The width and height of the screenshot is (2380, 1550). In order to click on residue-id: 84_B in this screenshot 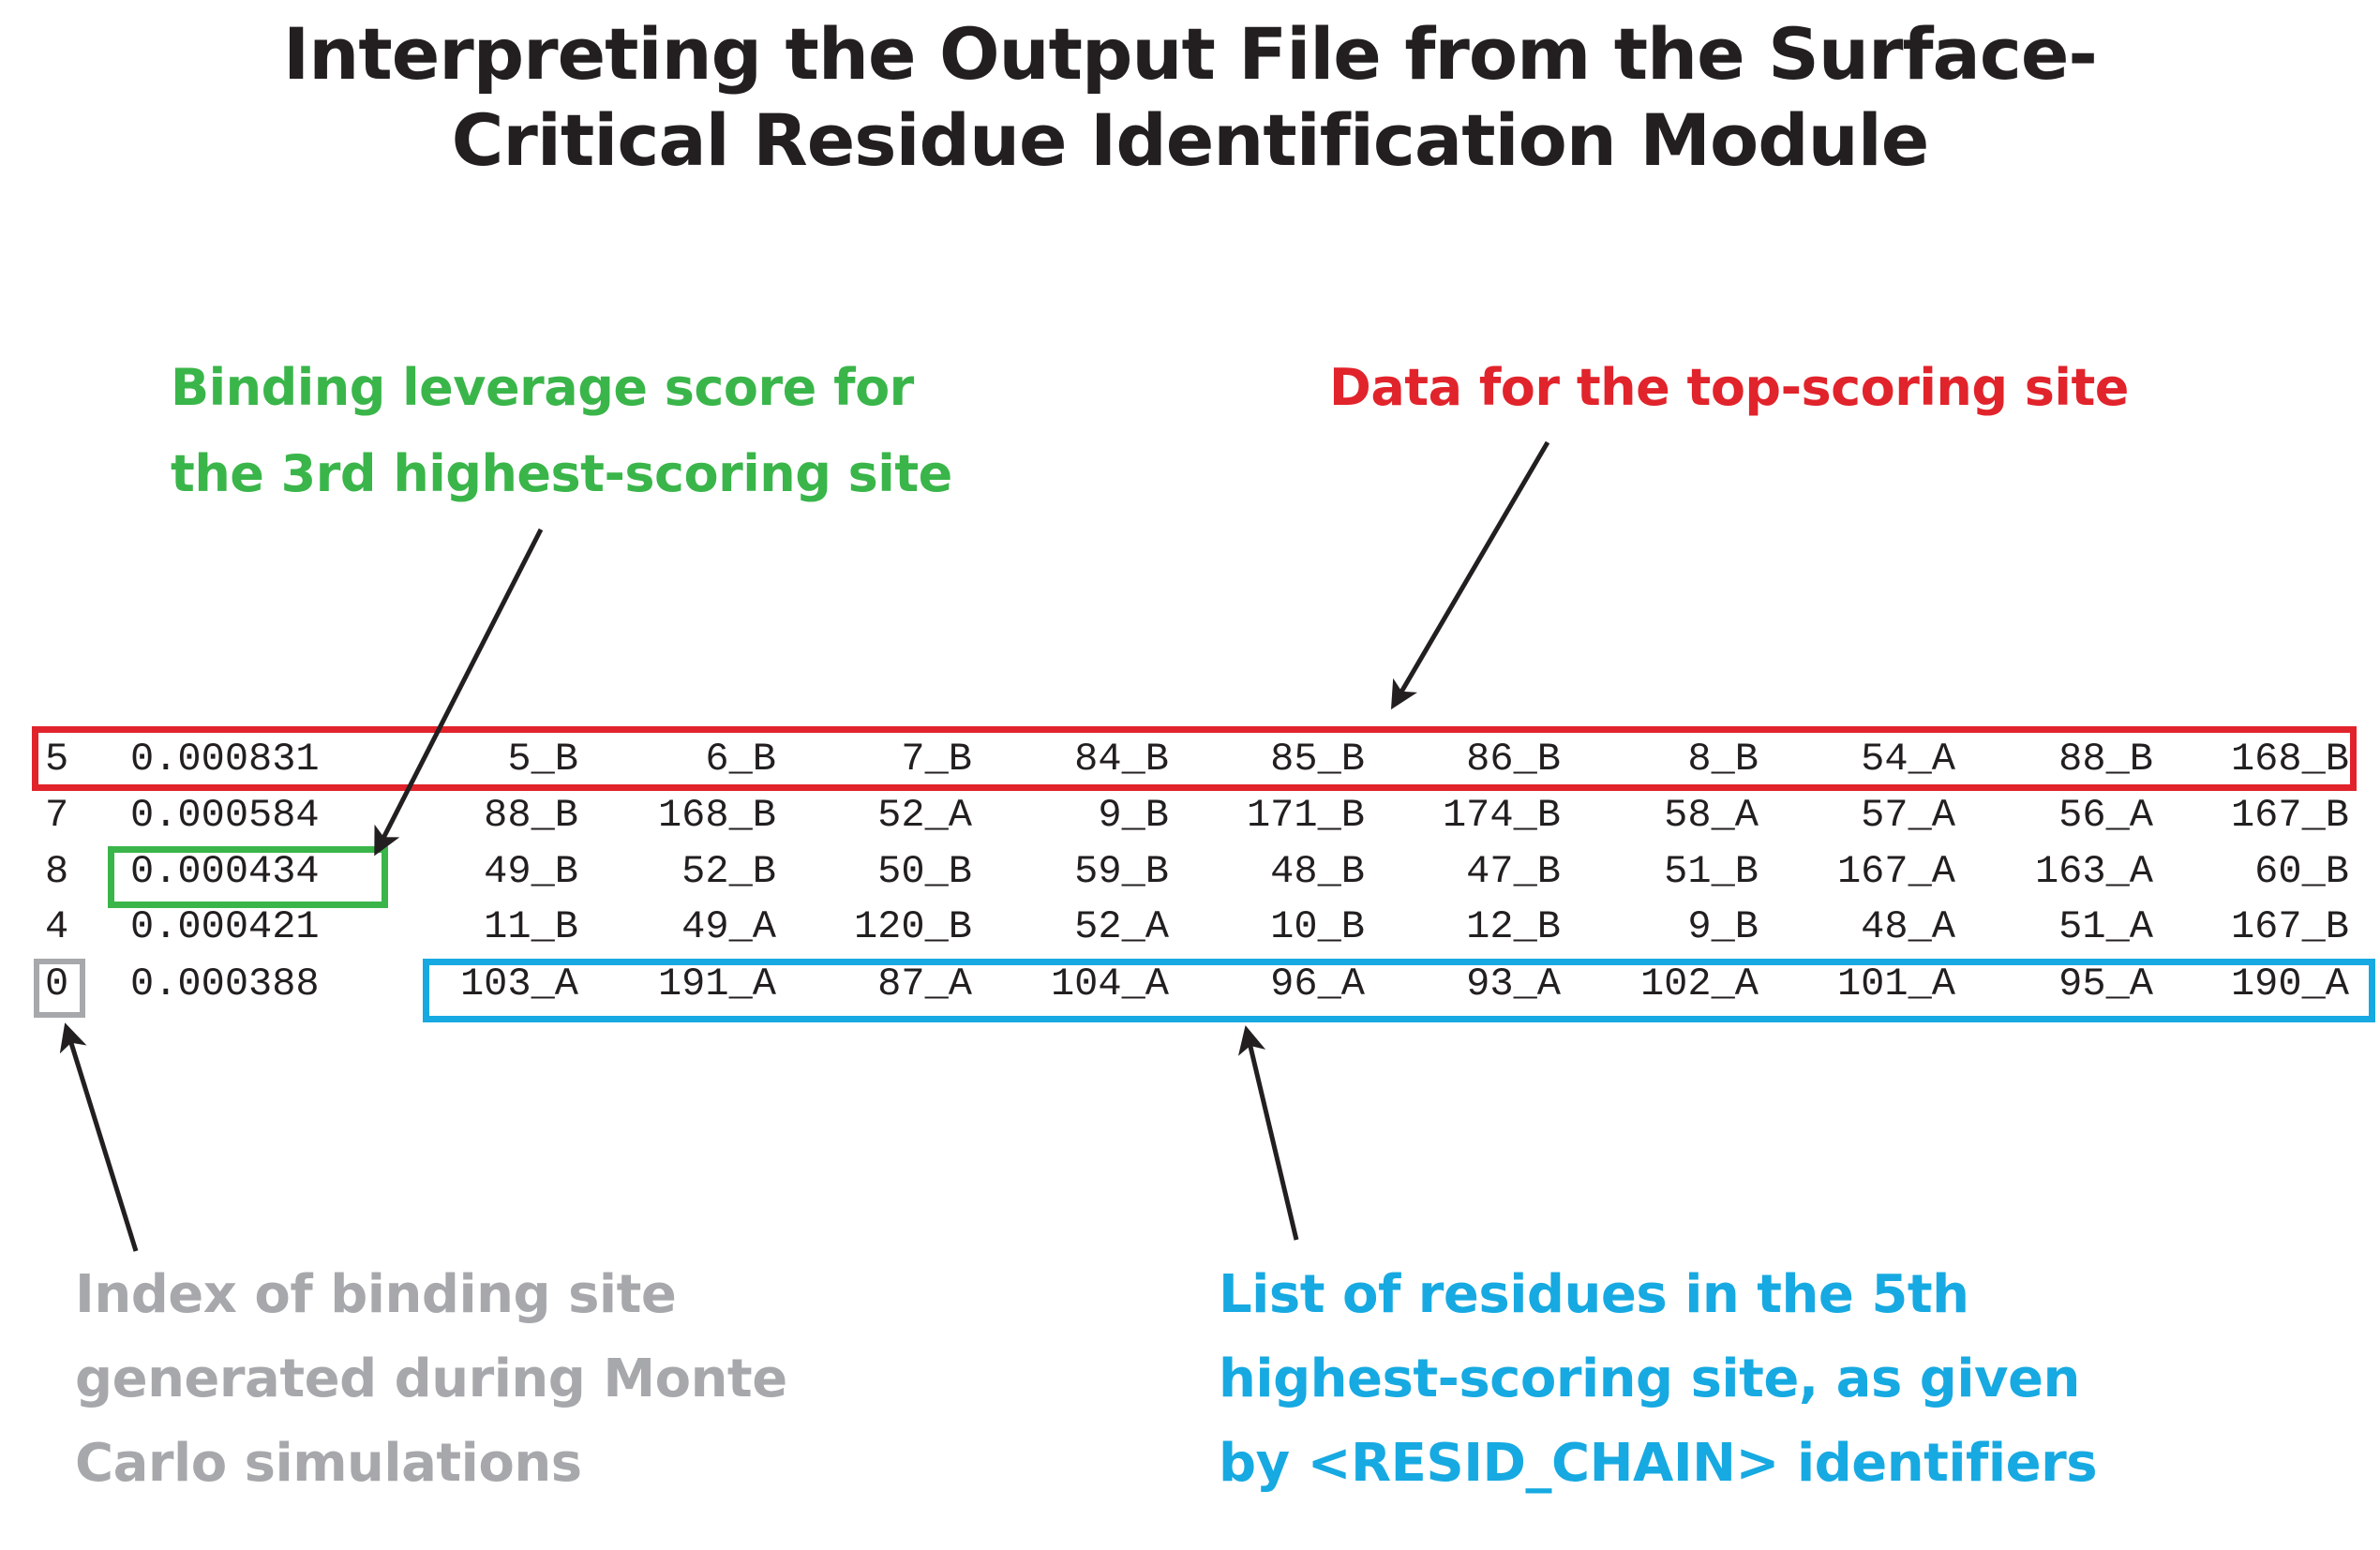, I will do `click(1121, 759)`.